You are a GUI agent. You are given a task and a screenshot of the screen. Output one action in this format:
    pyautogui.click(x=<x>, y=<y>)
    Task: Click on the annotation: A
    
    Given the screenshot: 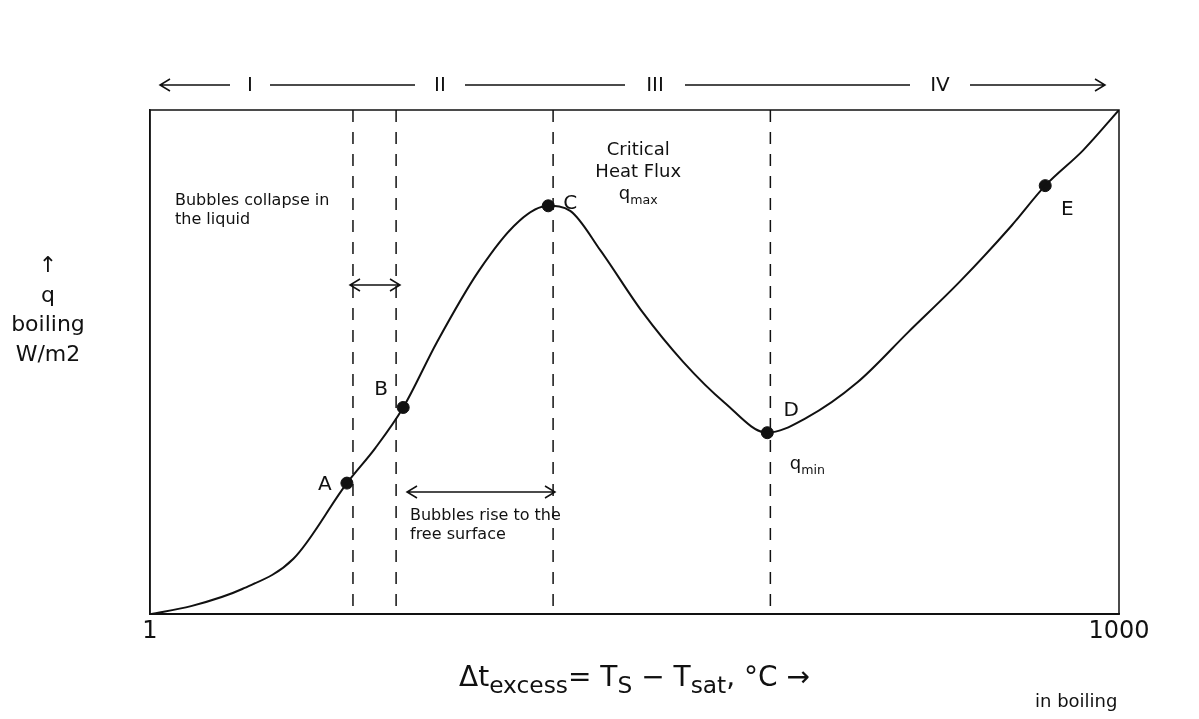 What is the action you would take?
    pyautogui.click(x=325, y=483)
    